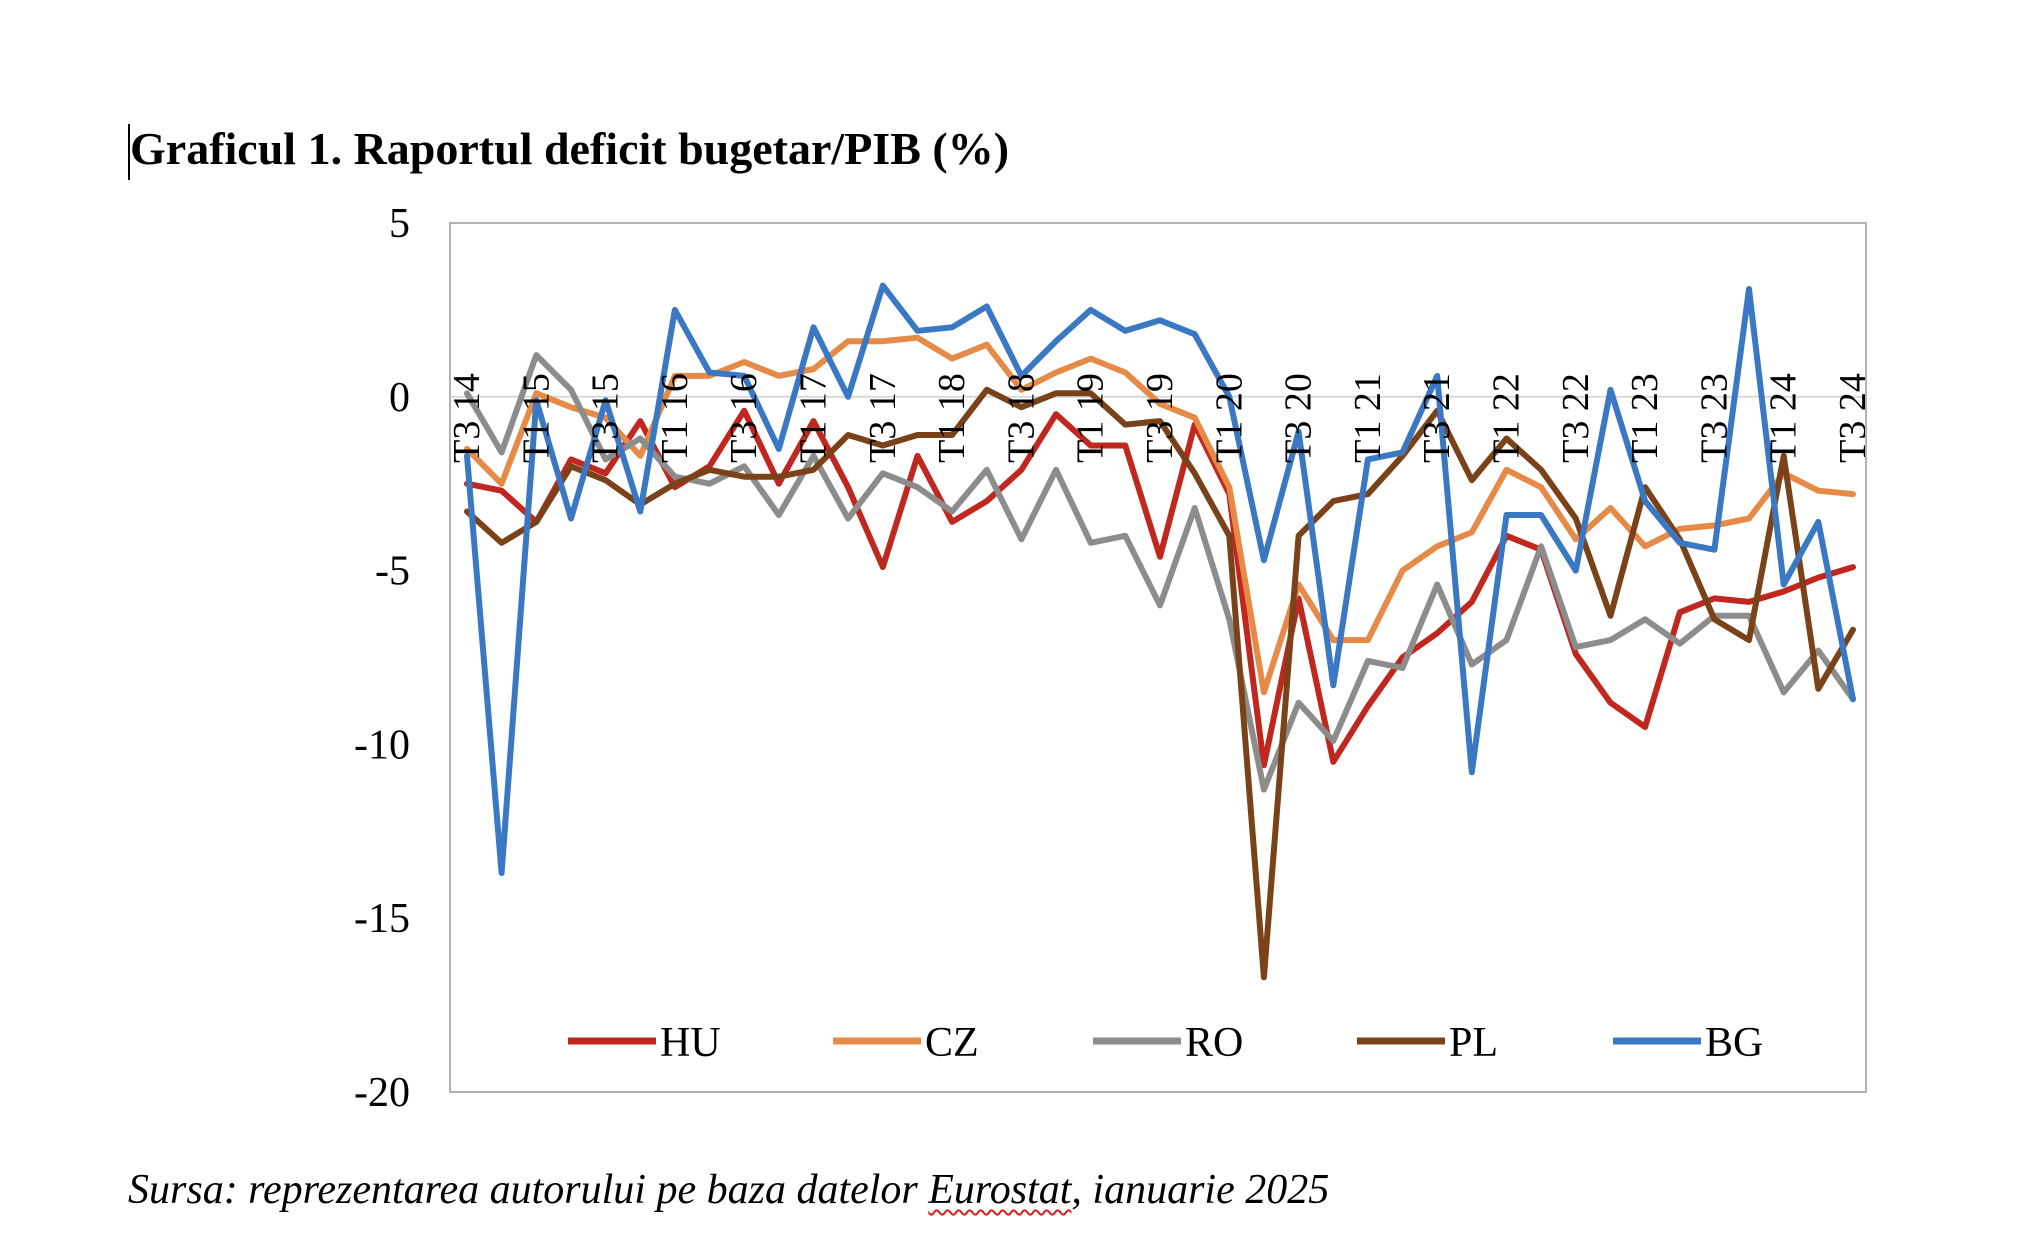 This screenshot has width=2040, height=1260. Describe the element at coordinates (1714, 418) in the screenshot. I see `x-tick-label: T3 23` at that location.